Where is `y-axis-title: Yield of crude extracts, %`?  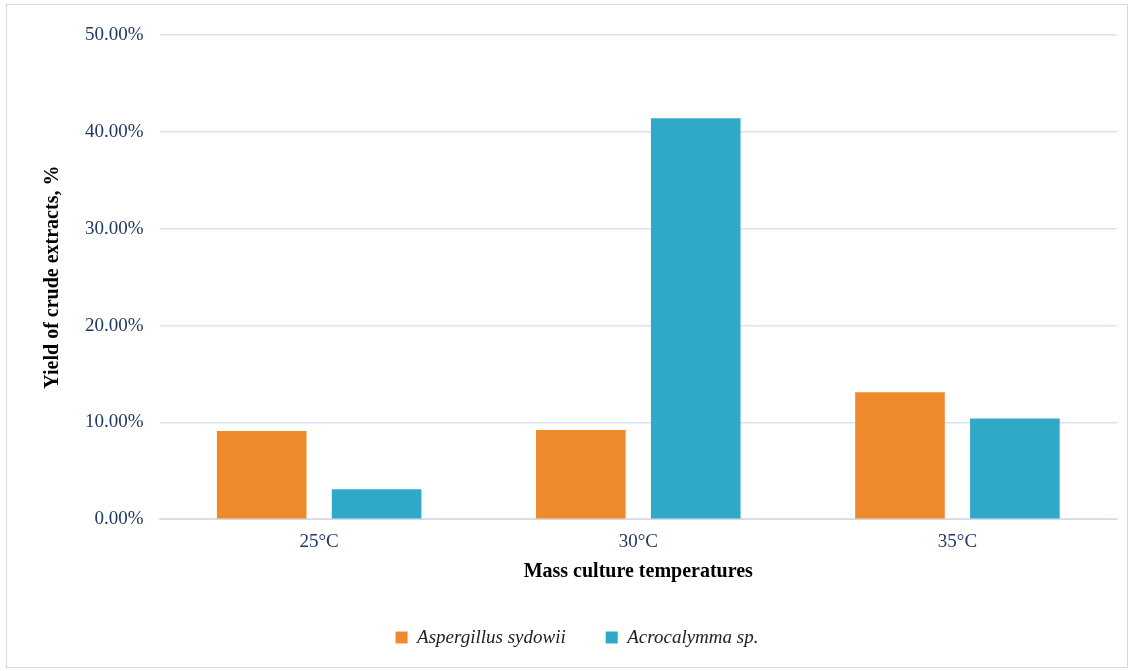 y-axis-title: Yield of crude extracts, % is located at coordinates (51, 277).